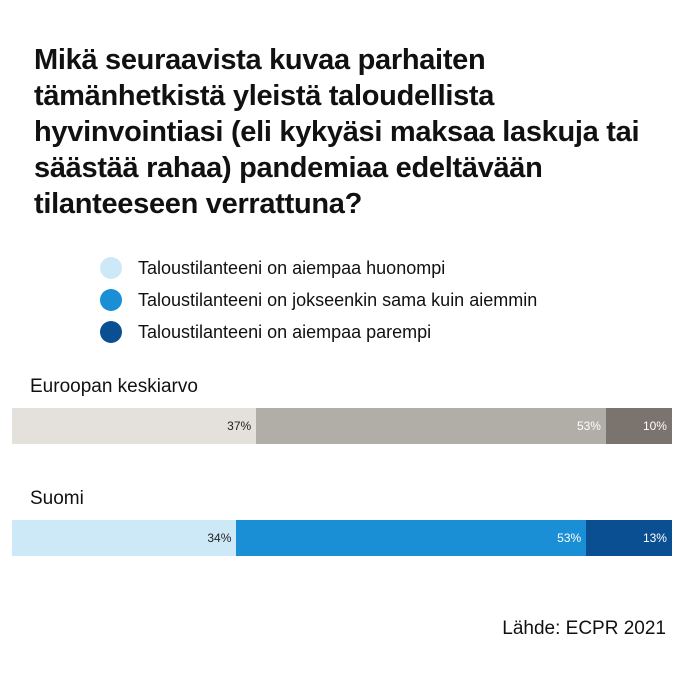 This screenshot has height=680, width=680. Describe the element at coordinates (111, 332) in the screenshot. I see `legend-swatch-better` at that location.